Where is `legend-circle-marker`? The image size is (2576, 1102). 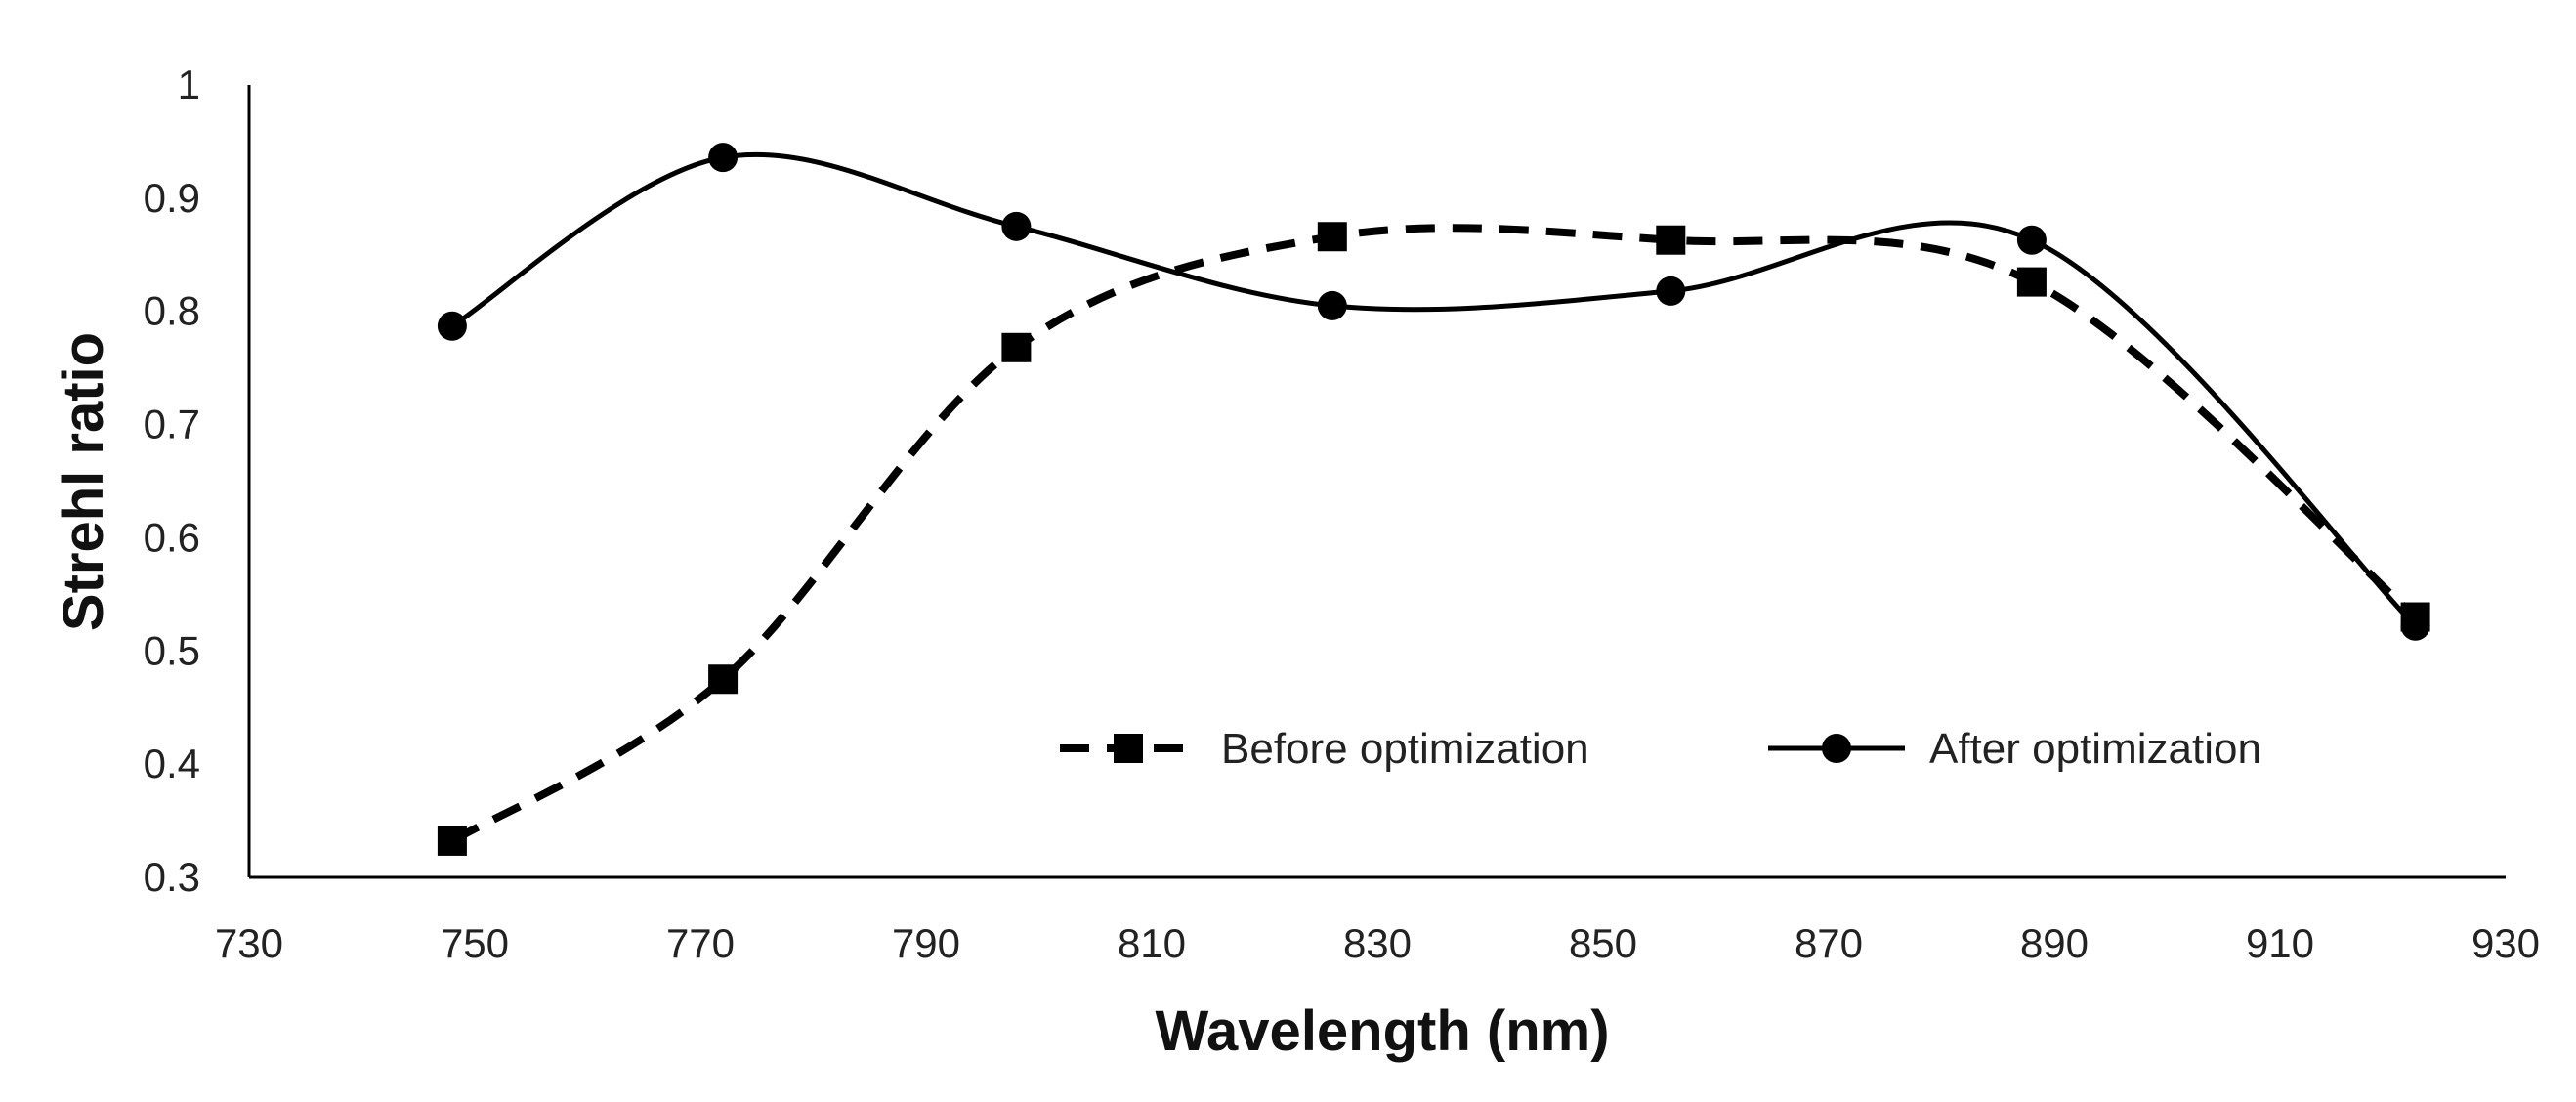 legend-circle-marker is located at coordinates (1836, 748).